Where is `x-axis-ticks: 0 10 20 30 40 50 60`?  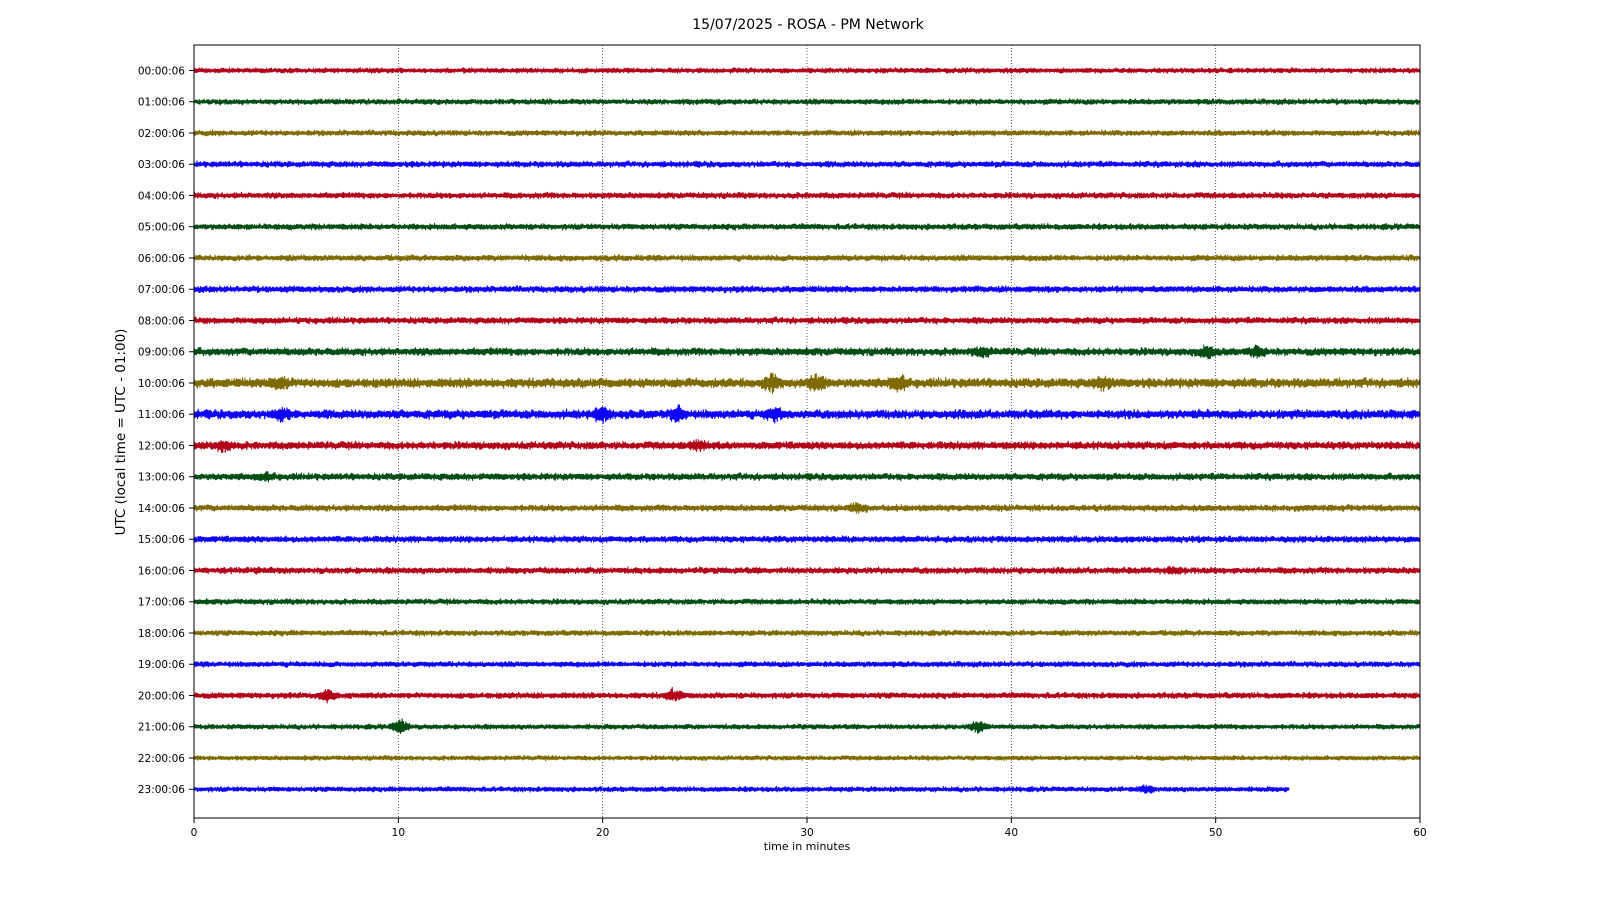 x-axis-ticks: 0 10 20 30 40 50 60 is located at coordinates (809, 828).